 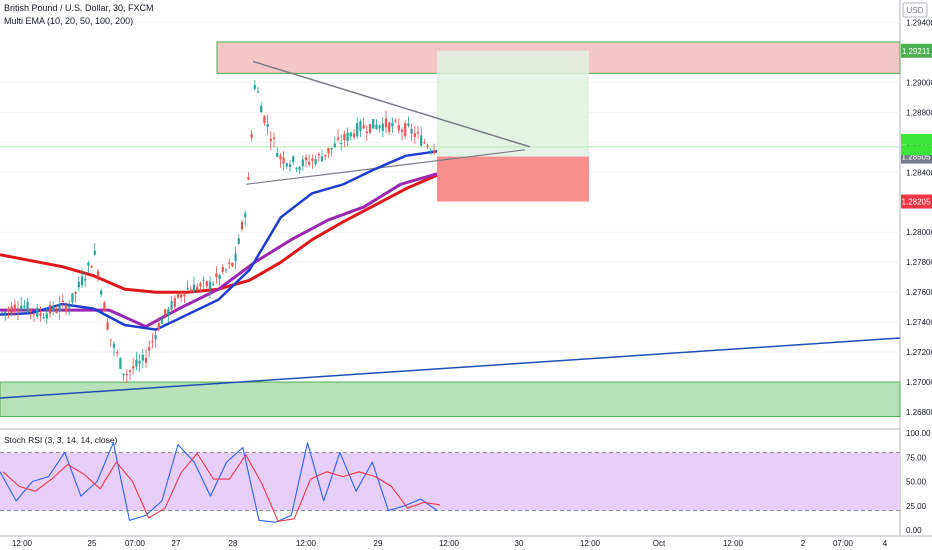 What do you see at coordinates (915, 10) in the screenshot?
I see `currency-button` at bounding box center [915, 10].